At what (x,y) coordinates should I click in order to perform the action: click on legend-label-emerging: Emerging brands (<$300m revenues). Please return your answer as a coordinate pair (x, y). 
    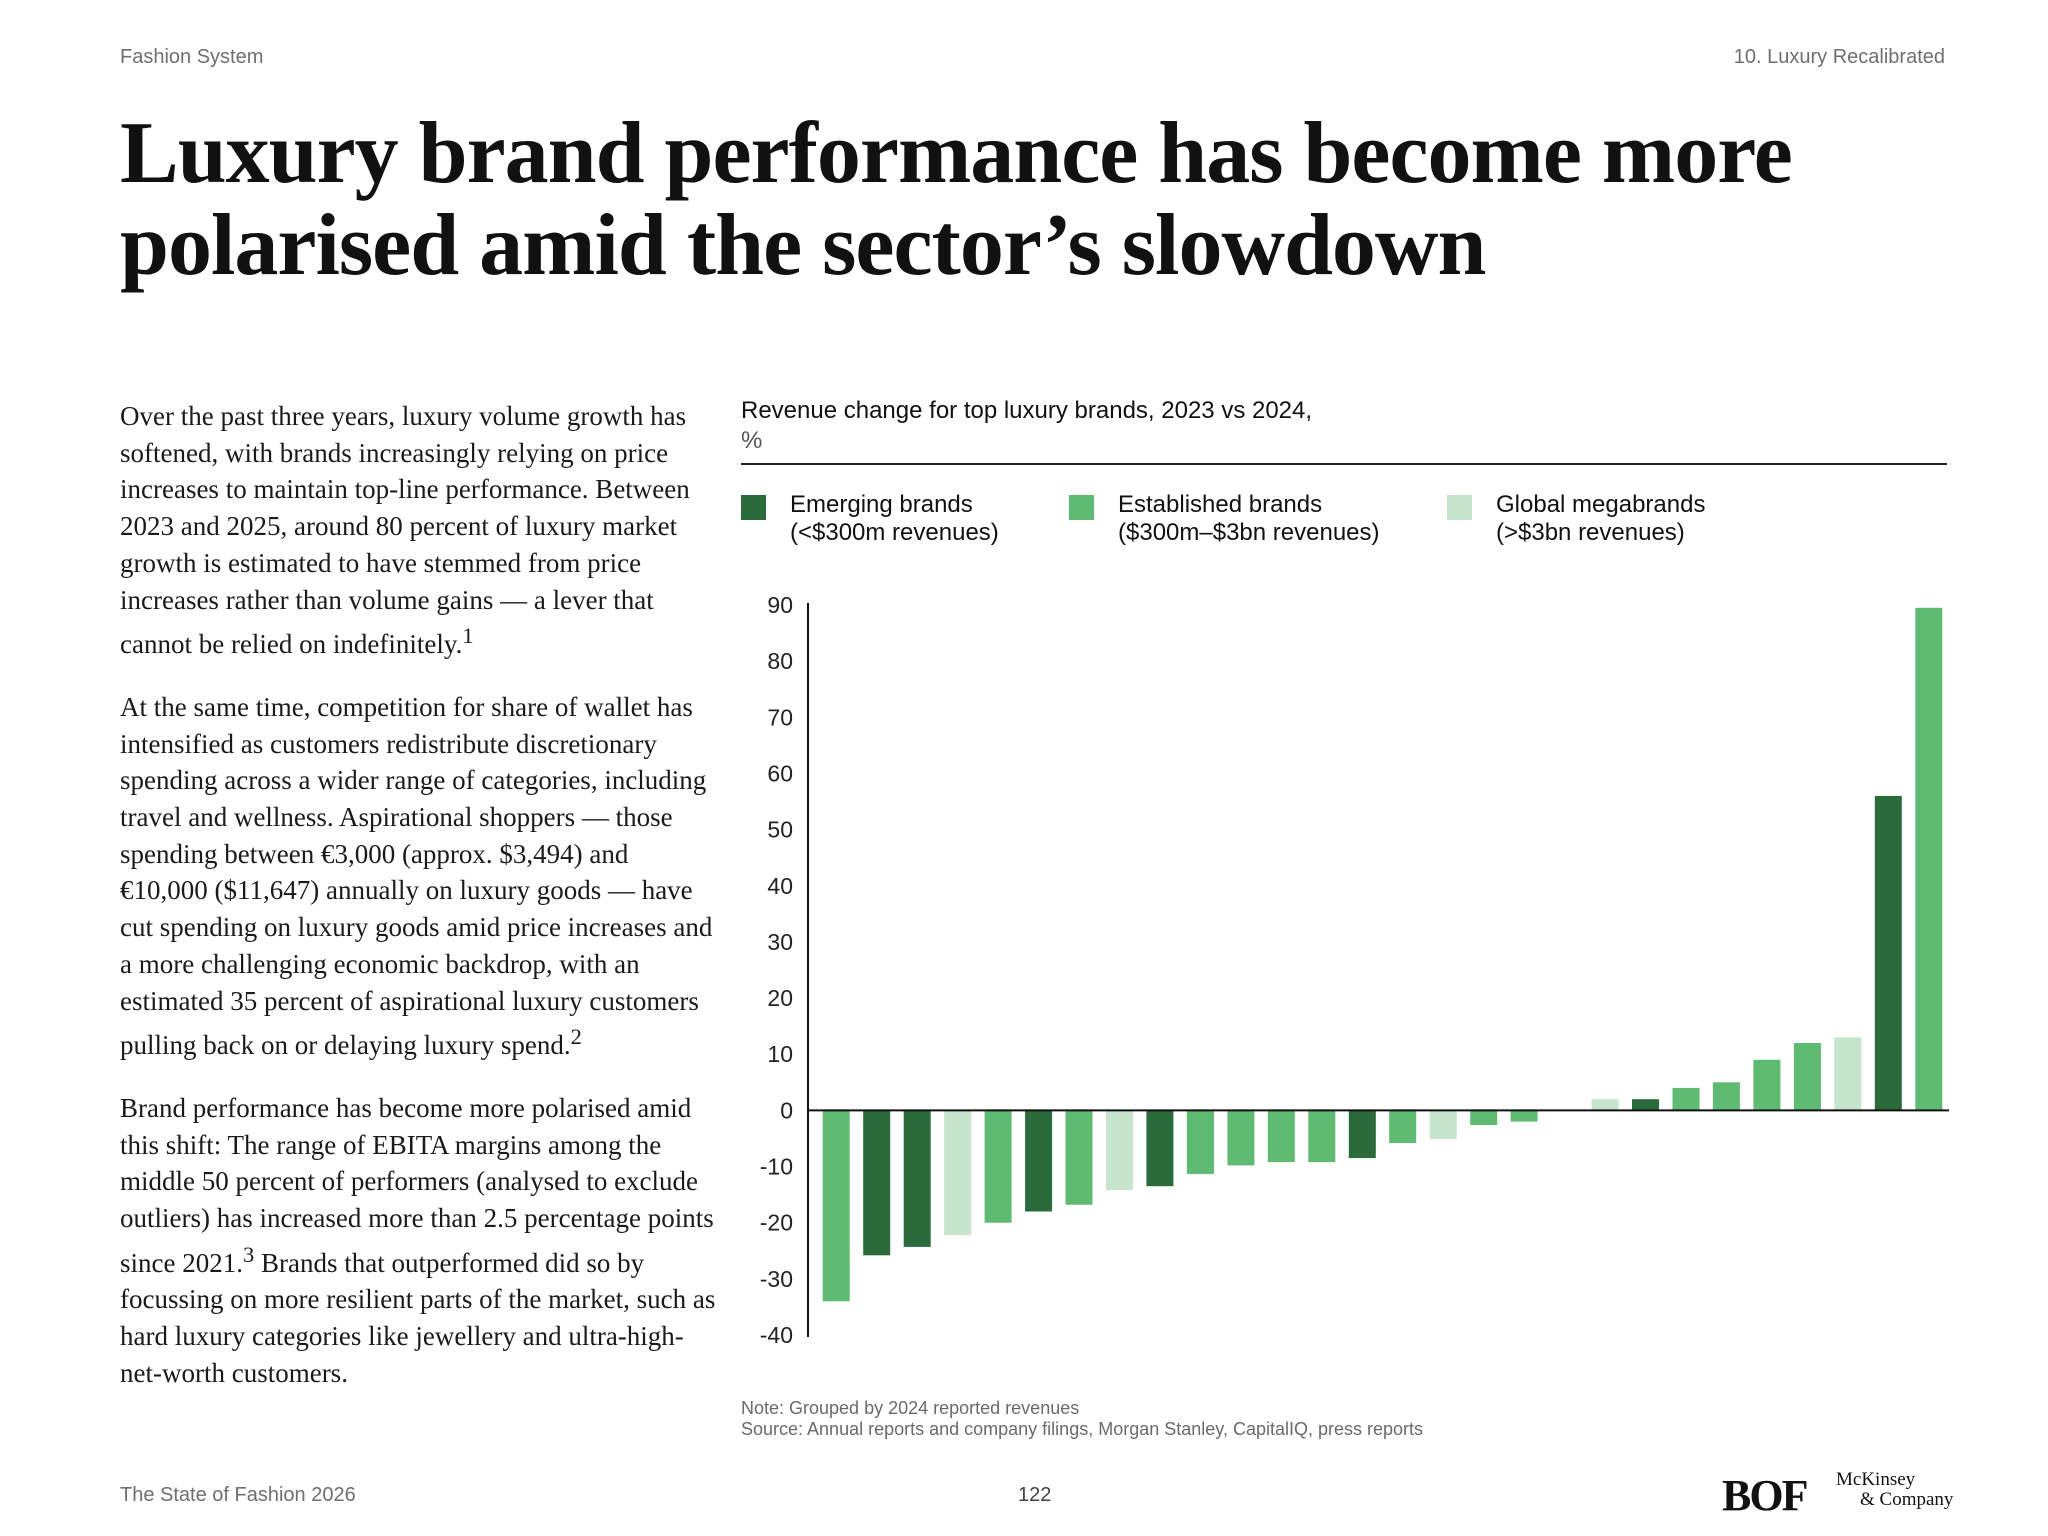
    Looking at the image, I should click on (894, 519).